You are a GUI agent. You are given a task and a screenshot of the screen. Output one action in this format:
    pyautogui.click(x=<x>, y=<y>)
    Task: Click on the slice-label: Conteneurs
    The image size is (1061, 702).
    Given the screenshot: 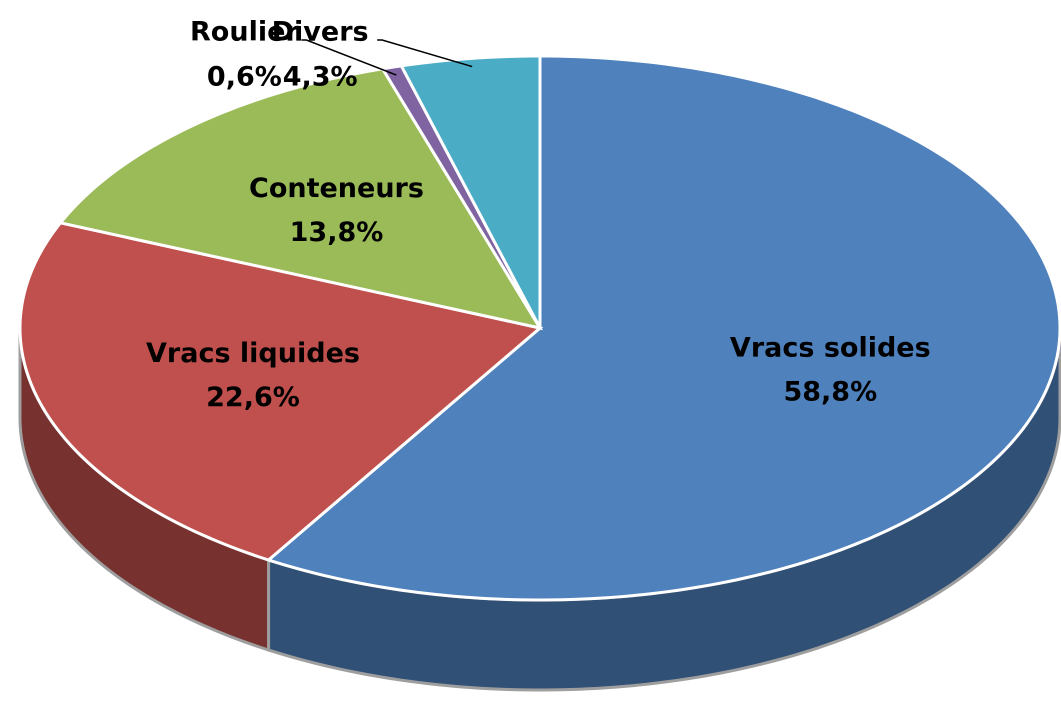 What is the action you would take?
    pyautogui.click(x=336, y=188)
    